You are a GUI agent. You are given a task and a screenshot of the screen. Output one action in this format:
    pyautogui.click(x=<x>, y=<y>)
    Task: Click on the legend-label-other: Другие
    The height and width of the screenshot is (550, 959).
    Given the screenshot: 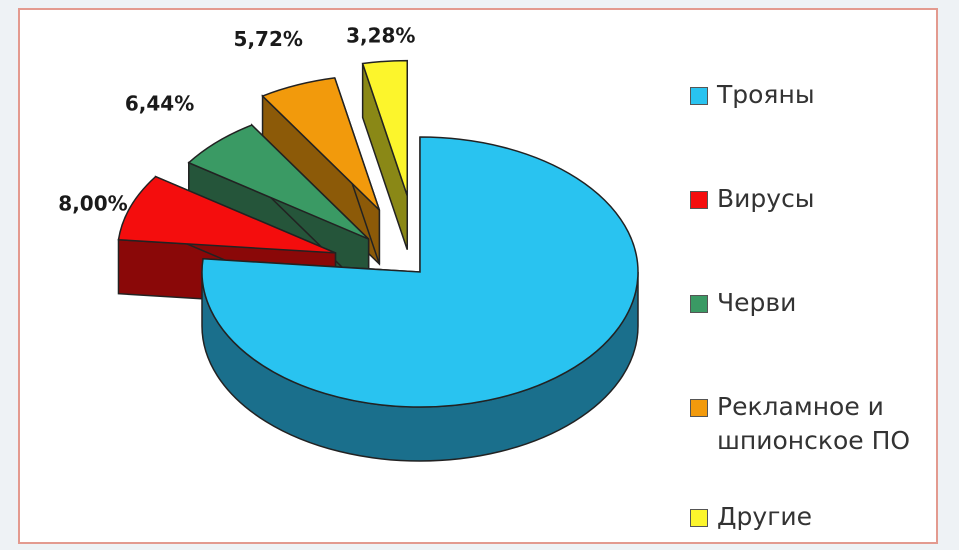 What is the action you would take?
    pyautogui.click(x=764, y=516)
    